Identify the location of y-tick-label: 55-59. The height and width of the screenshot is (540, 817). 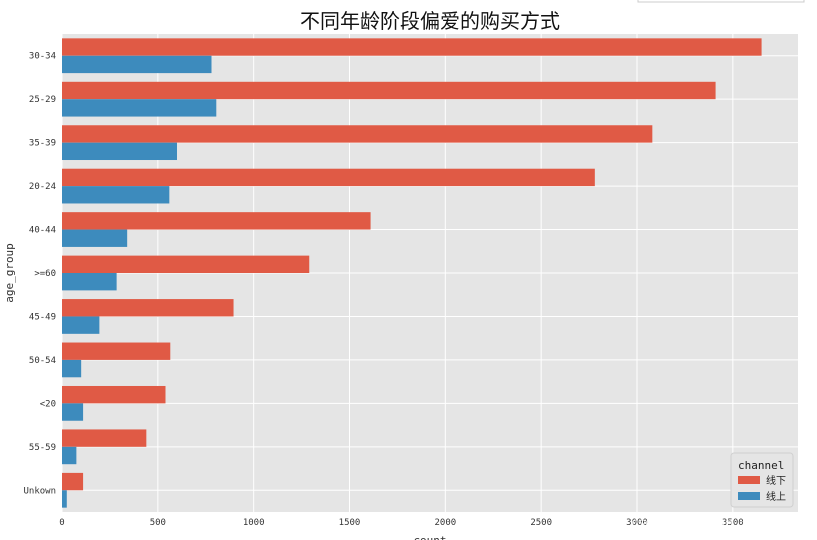
(42, 448).